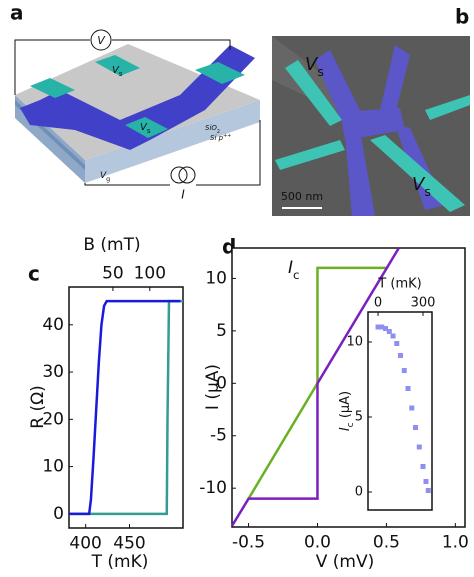 The width and height of the screenshot is (474, 577). What do you see at coordinates (85, 543) in the screenshot?
I see `x-tick-label: 400` at bounding box center [85, 543].